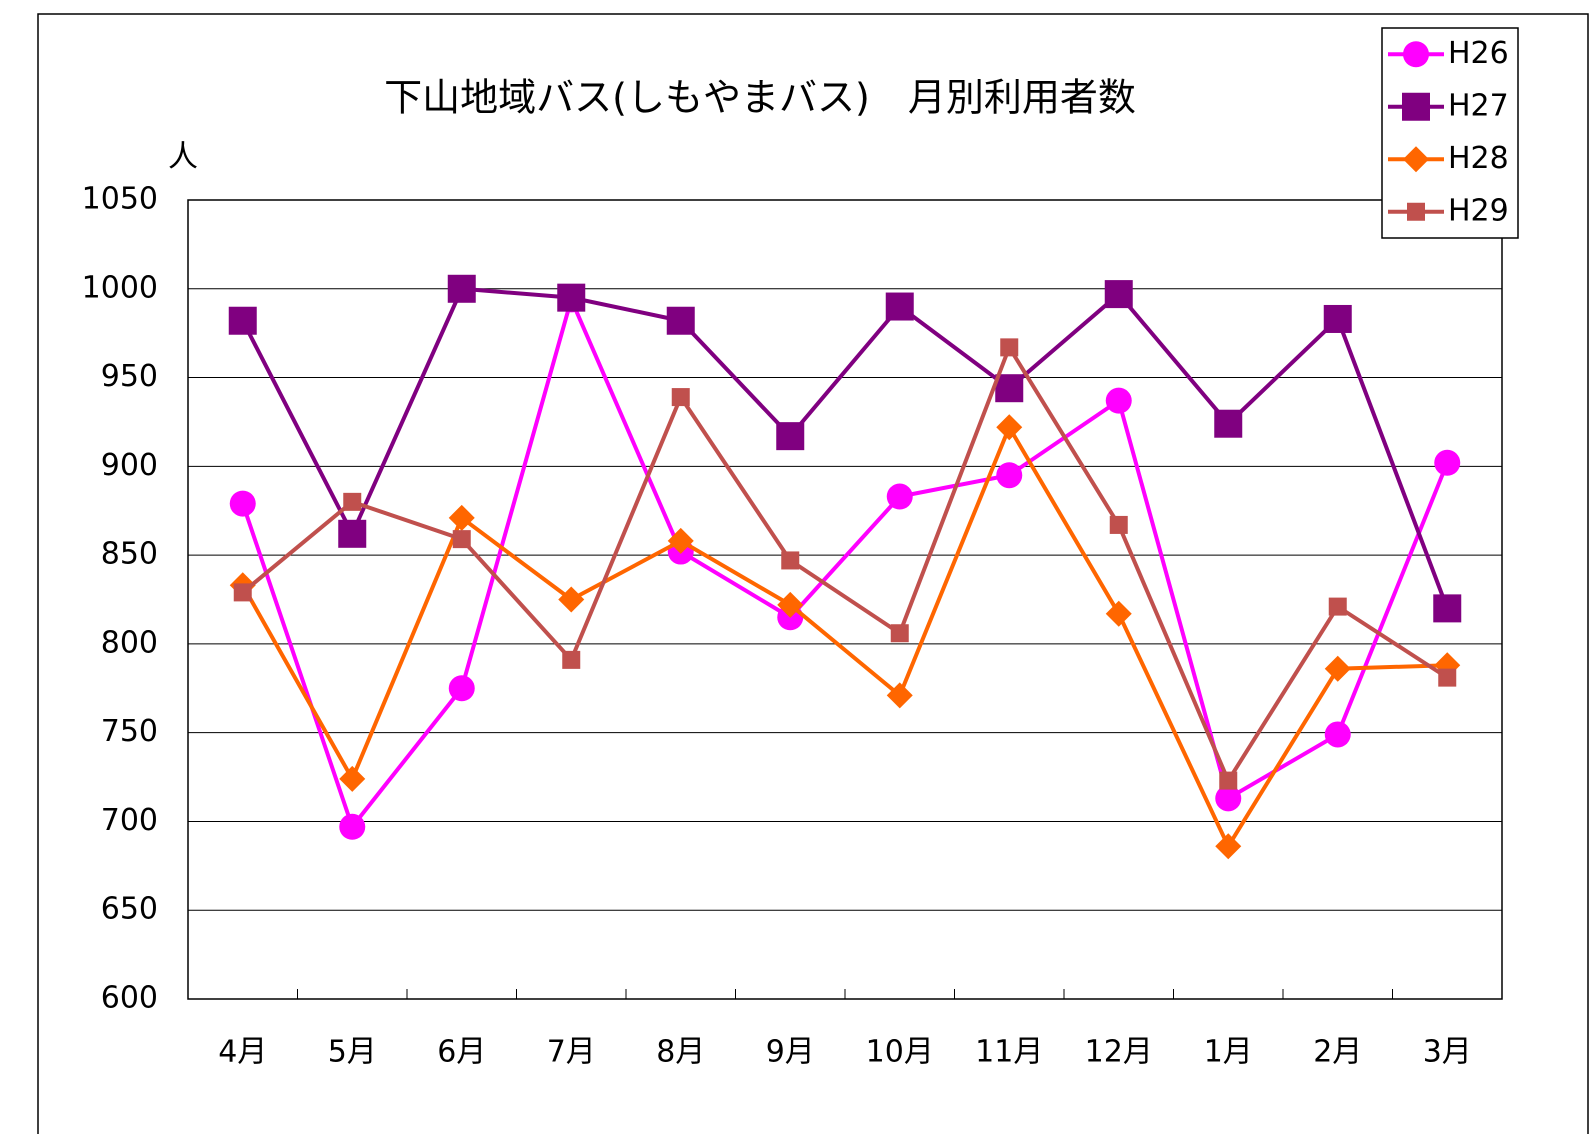  Describe the element at coordinates (1119, 1052) in the screenshot. I see `x-tick-label: 12月` at that location.